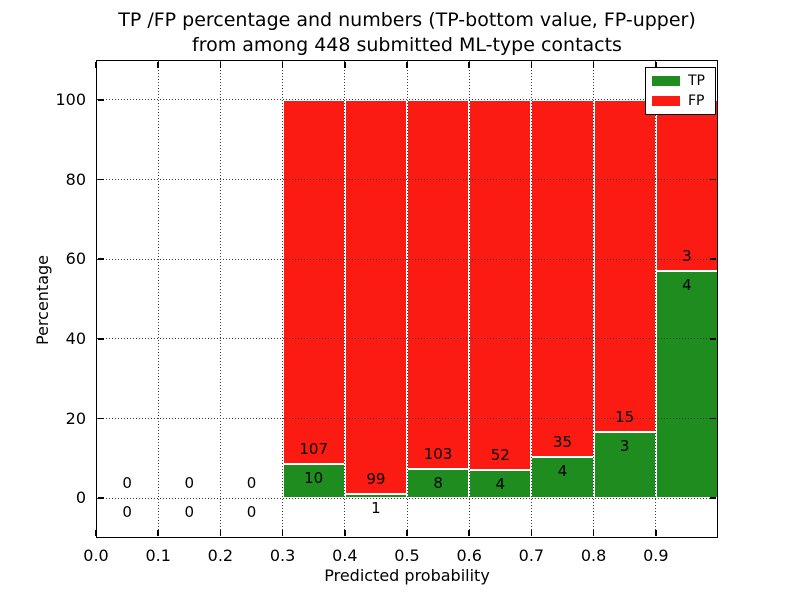 This screenshot has height=600, width=800. What do you see at coordinates (666, 81) in the screenshot?
I see `legend-swatch-tp` at bounding box center [666, 81].